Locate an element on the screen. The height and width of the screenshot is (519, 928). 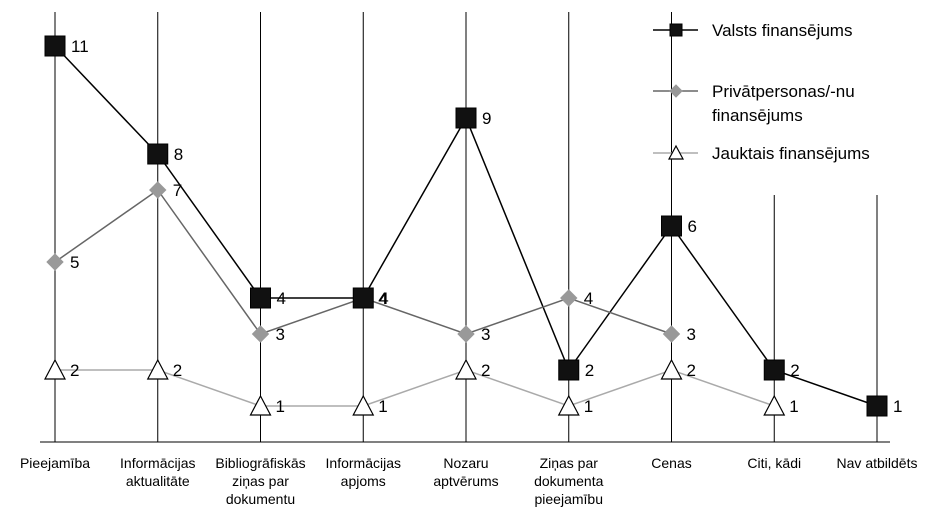
x-tick-label: Cenas is located at coordinates (671, 463).